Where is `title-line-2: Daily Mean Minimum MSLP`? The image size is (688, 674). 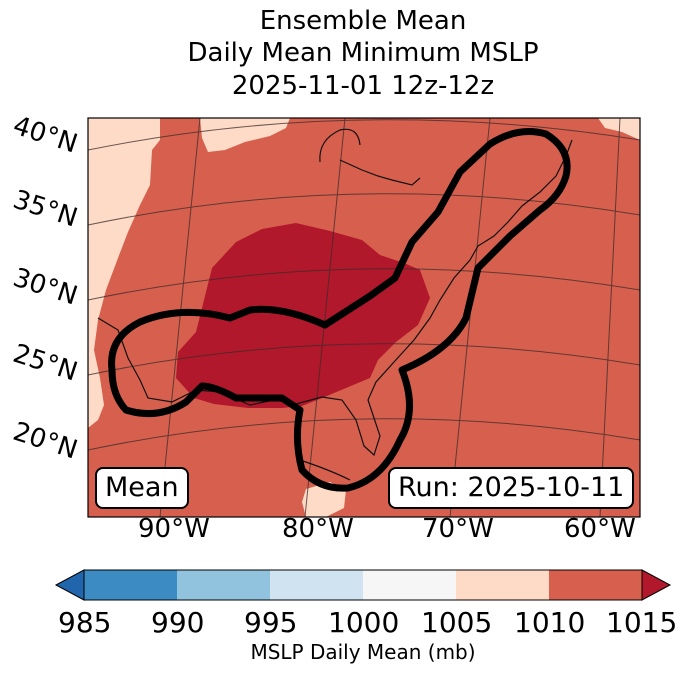
title-line-2: Daily Mean Minimum MSLP is located at coordinates (363, 53).